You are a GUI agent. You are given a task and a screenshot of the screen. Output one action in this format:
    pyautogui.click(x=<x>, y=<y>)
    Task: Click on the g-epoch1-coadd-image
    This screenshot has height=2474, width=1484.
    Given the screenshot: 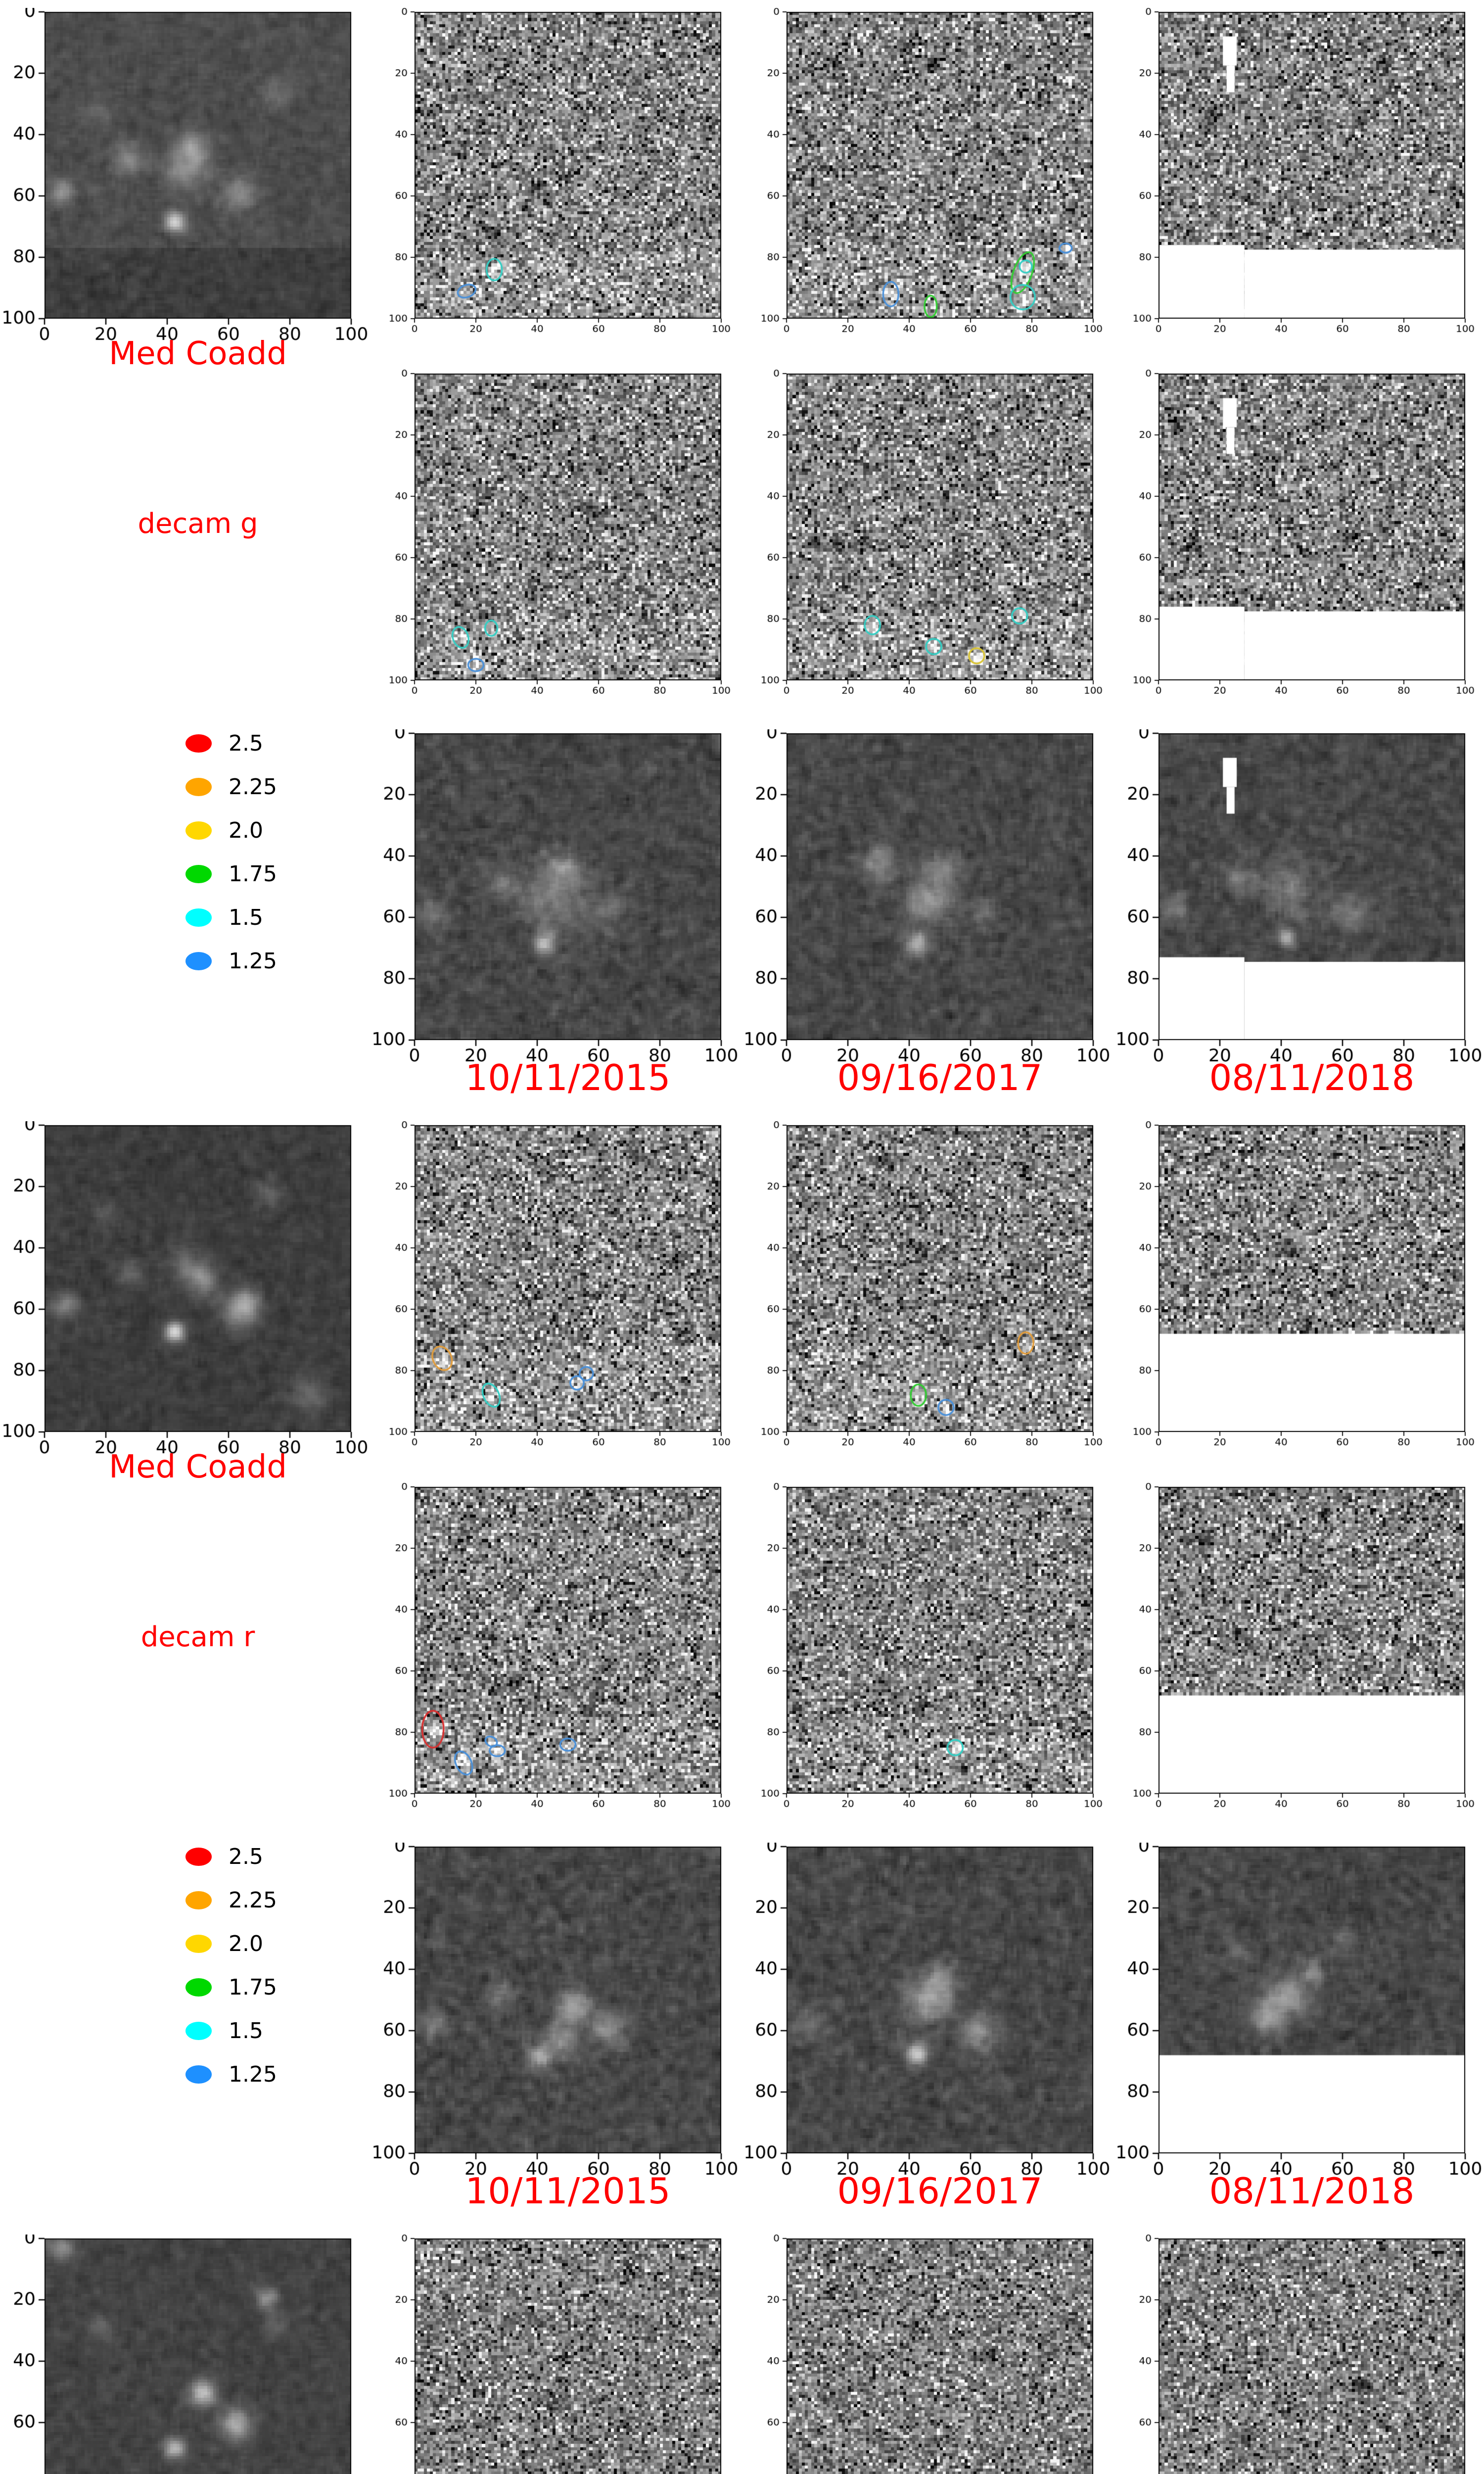 What is the action you would take?
    pyautogui.click(x=554, y=900)
    